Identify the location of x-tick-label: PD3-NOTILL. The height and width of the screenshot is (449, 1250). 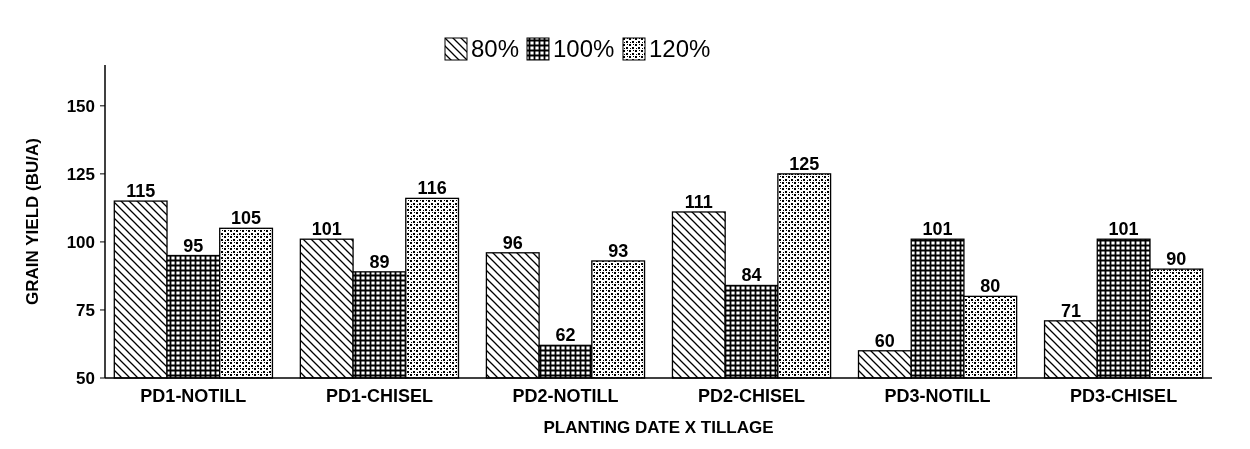
(937, 396).